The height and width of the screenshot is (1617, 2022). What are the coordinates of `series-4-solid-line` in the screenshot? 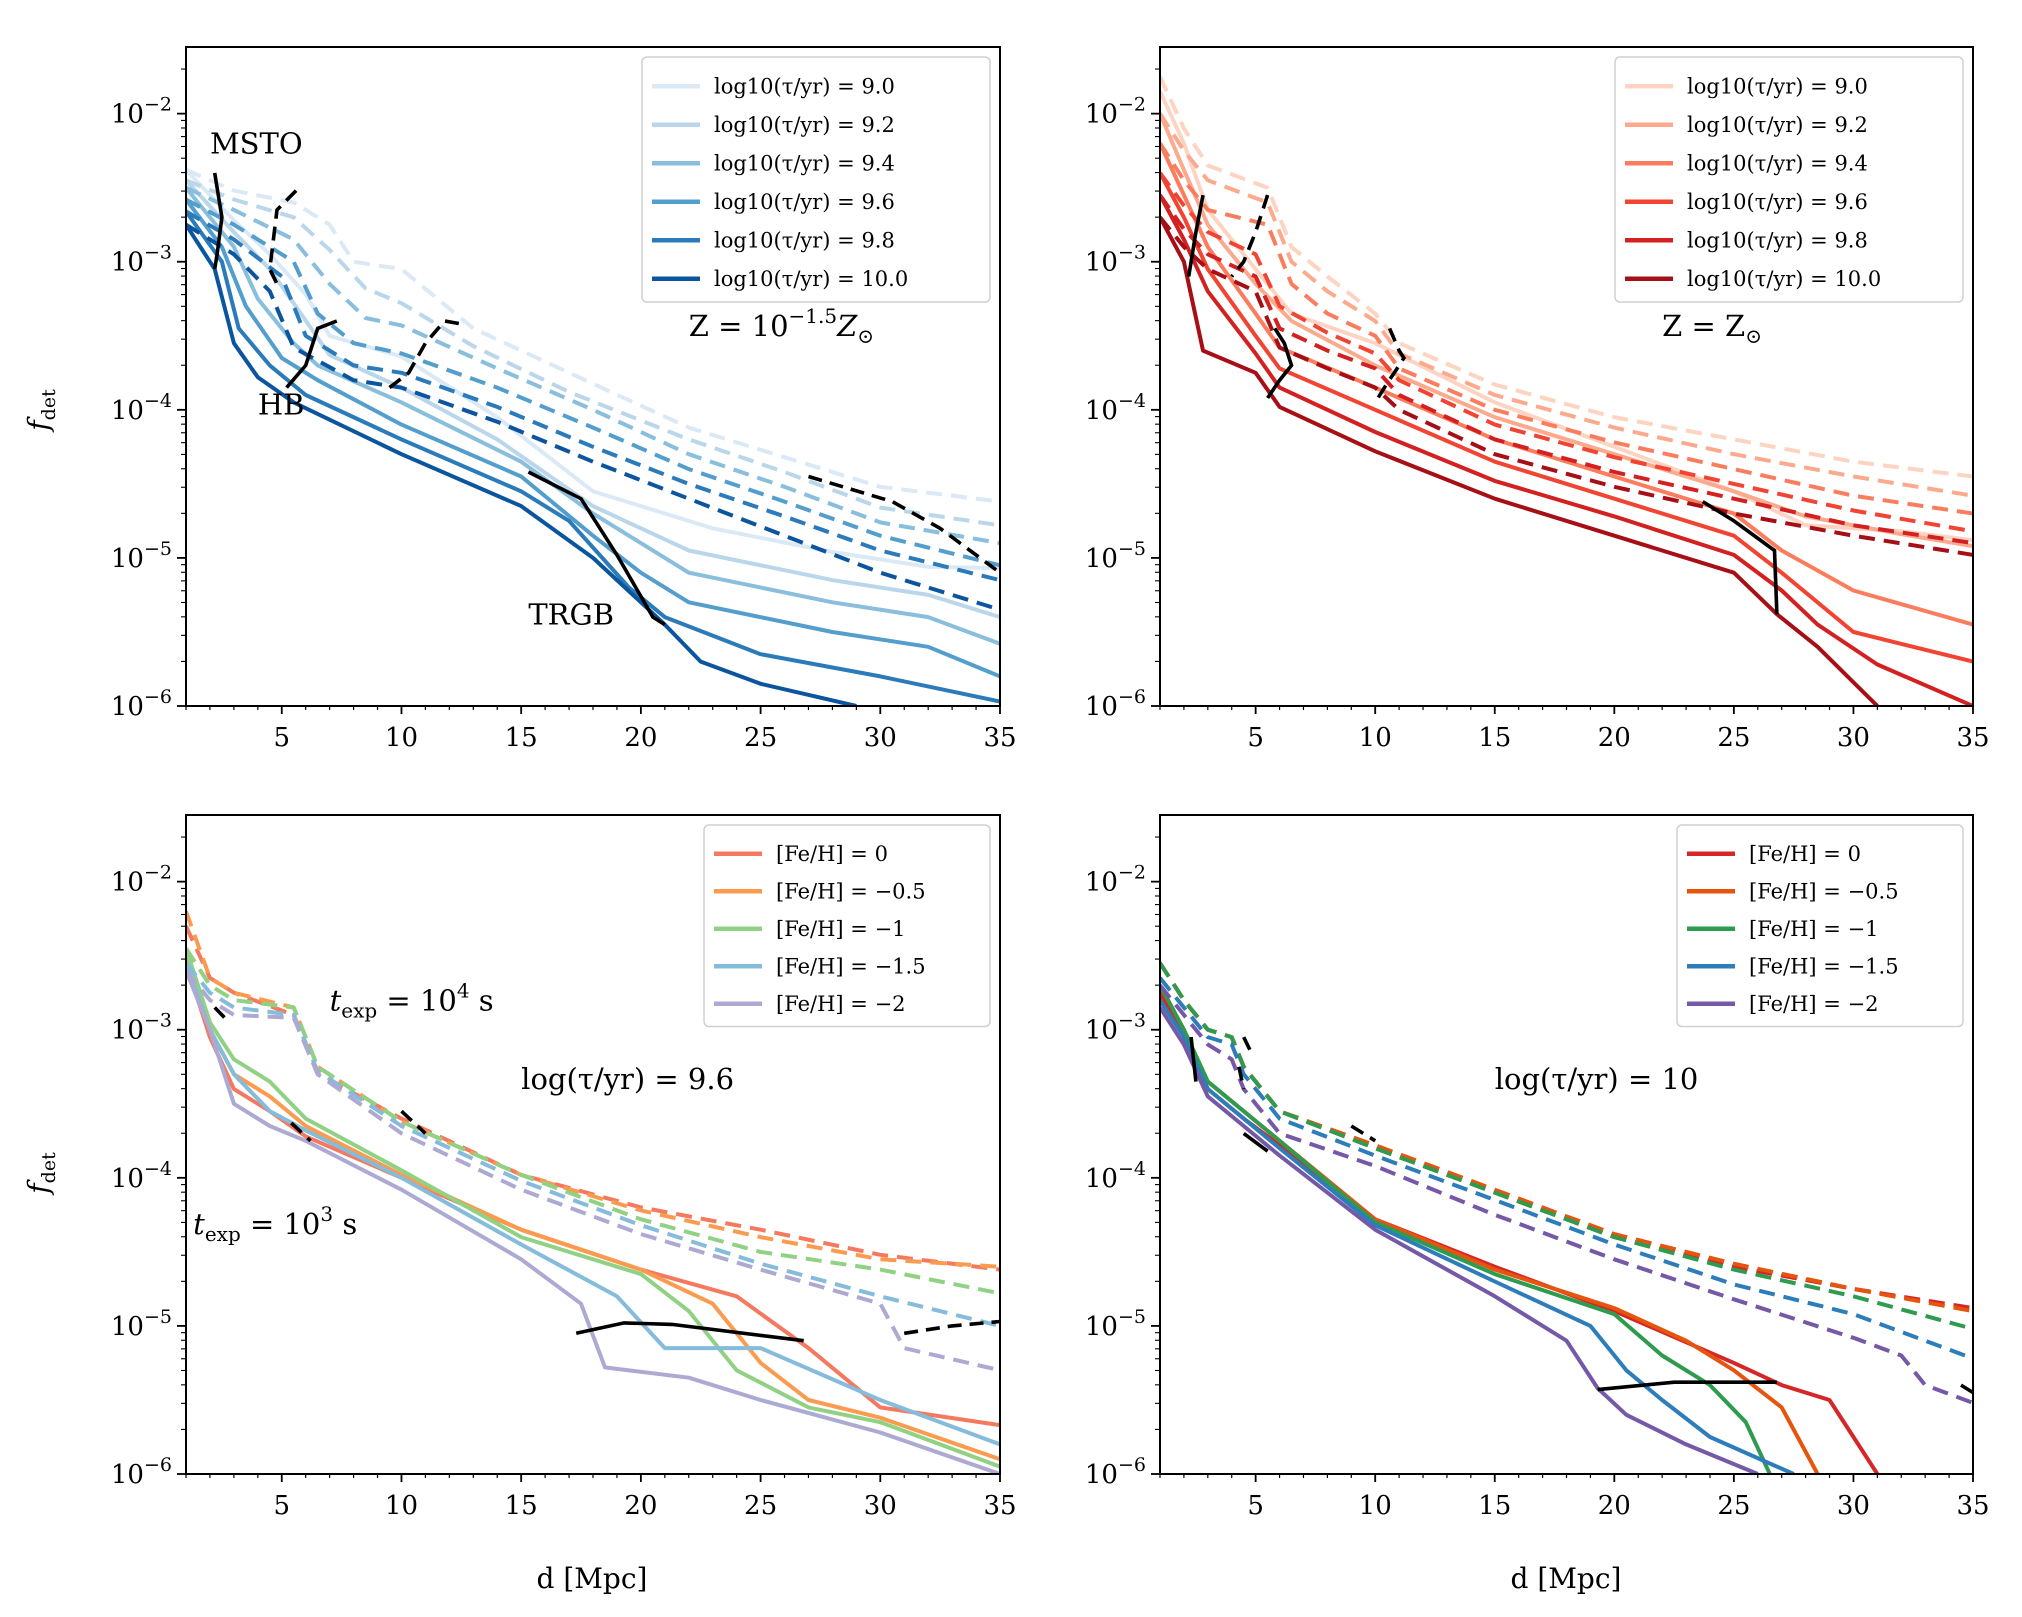 It's located at (1459, 1240).